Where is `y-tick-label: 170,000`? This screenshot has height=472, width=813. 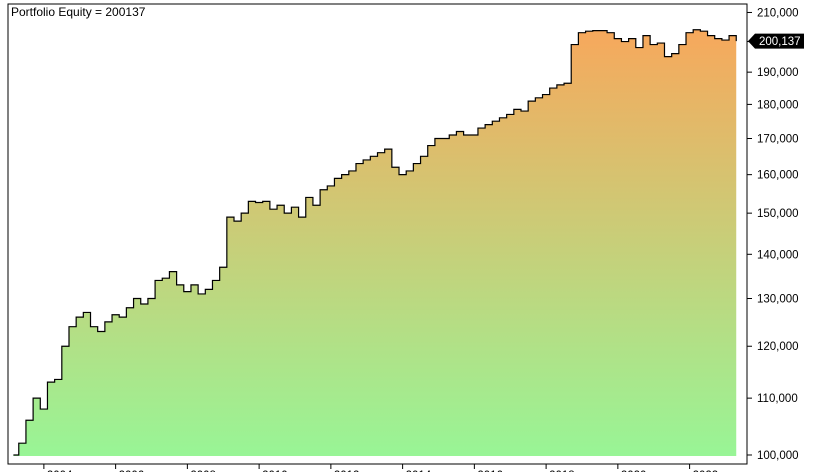 y-tick-label: 170,000 is located at coordinates (778, 139).